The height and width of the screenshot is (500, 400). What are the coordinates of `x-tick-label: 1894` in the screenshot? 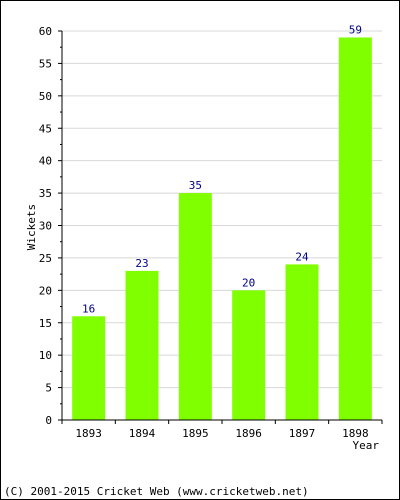 It's located at (142, 433).